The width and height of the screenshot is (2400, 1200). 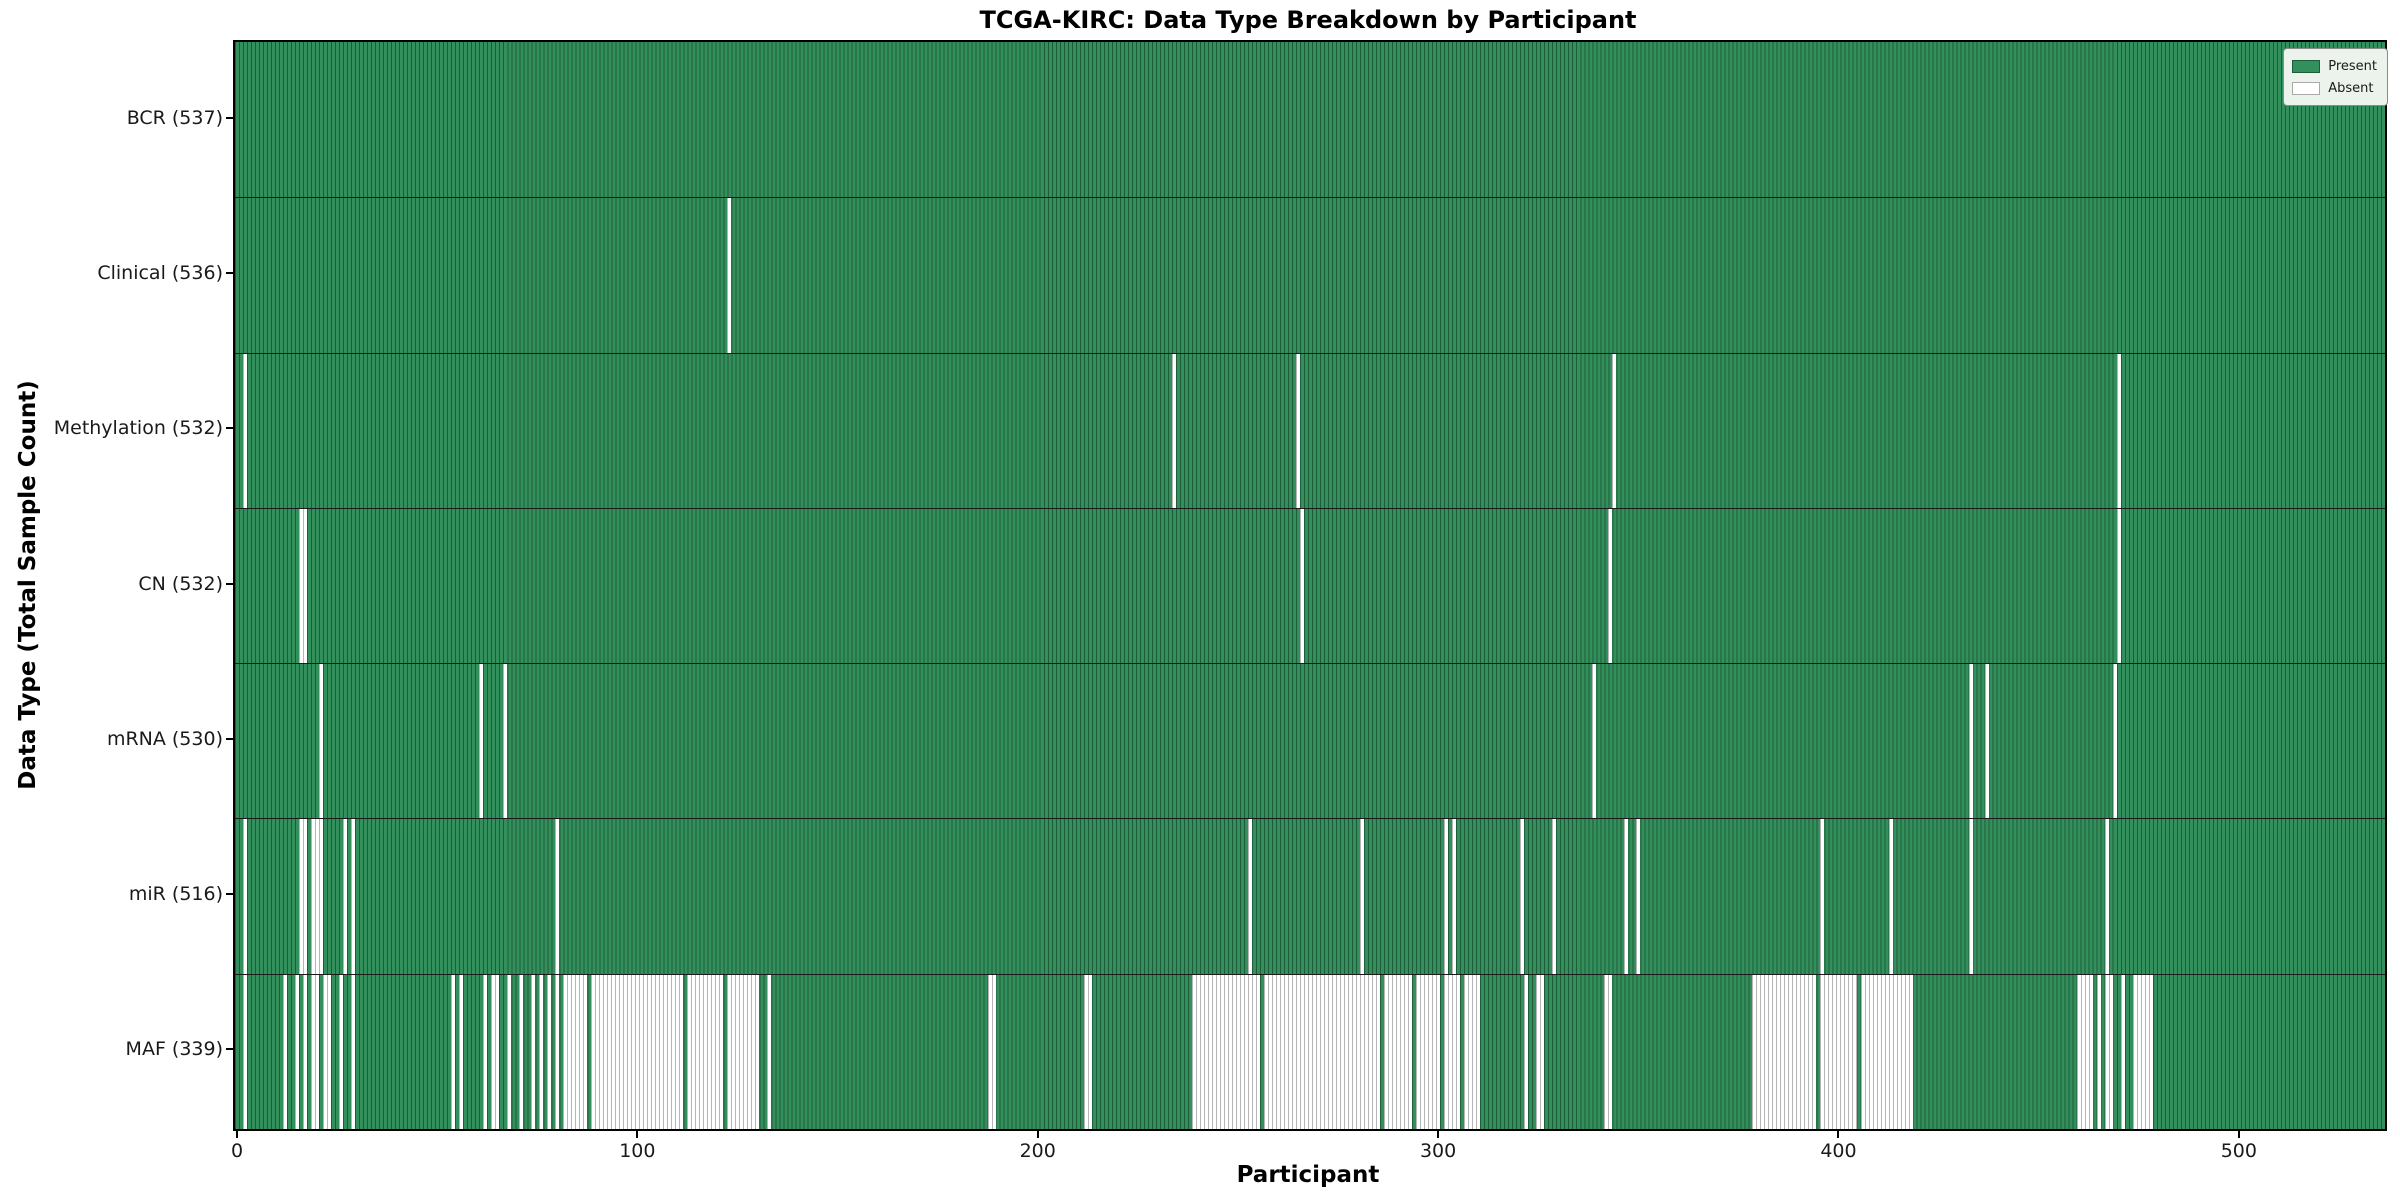 I want to click on x-axis-label: Participant, so click(x=1308, y=1175).